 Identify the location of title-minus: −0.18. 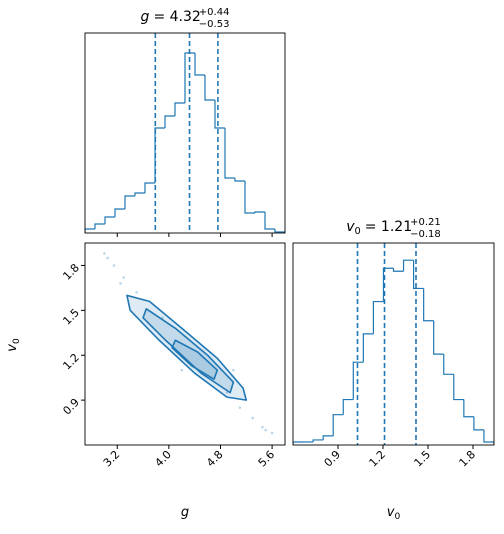
(425, 234).